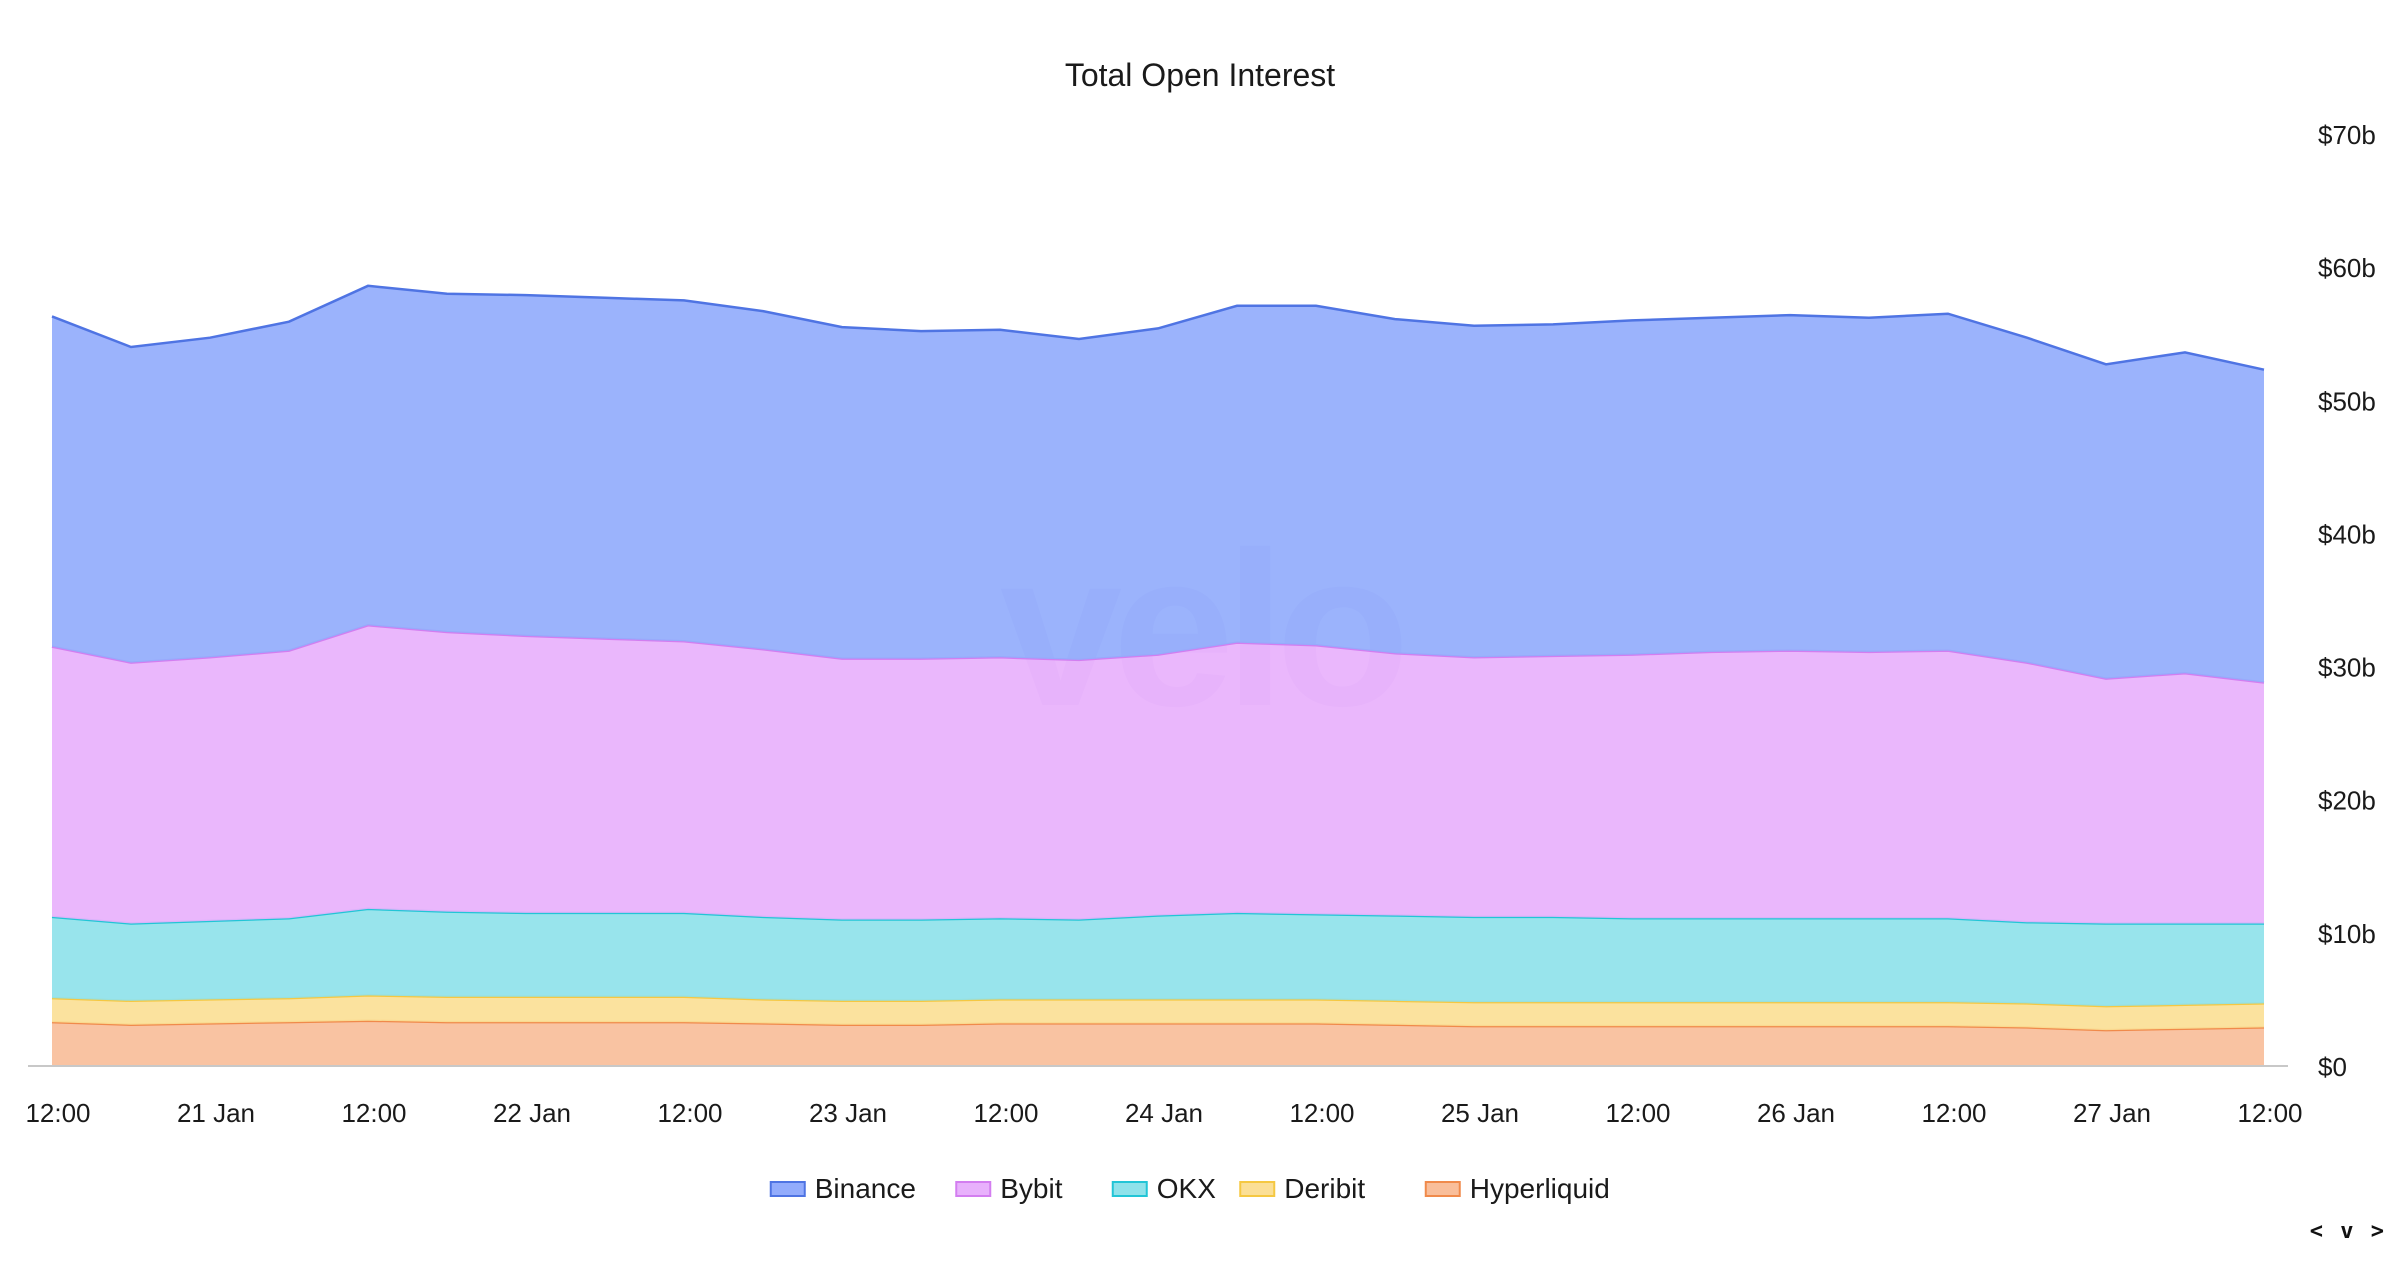 The width and height of the screenshot is (2400, 1261). Describe the element at coordinates (1129, 1189) in the screenshot. I see `legend-swatch-okx` at that location.